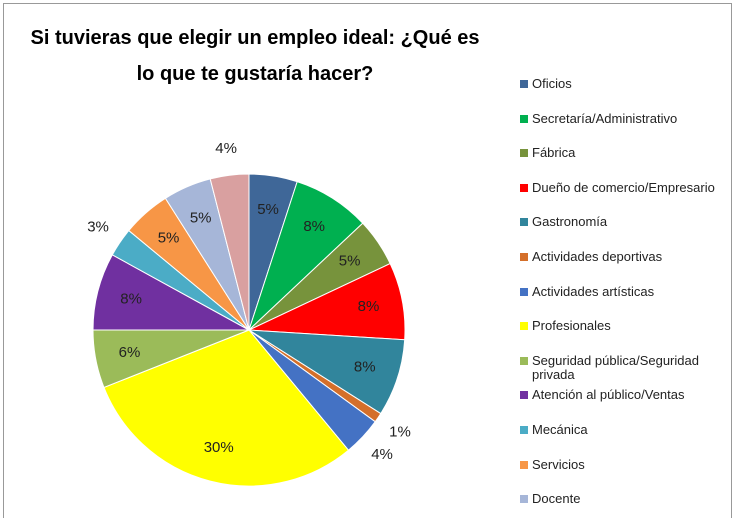 The height and width of the screenshot is (518, 735). Describe the element at coordinates (552, 83) in the screenshot. I see `legend-label: Oficios` at that location.